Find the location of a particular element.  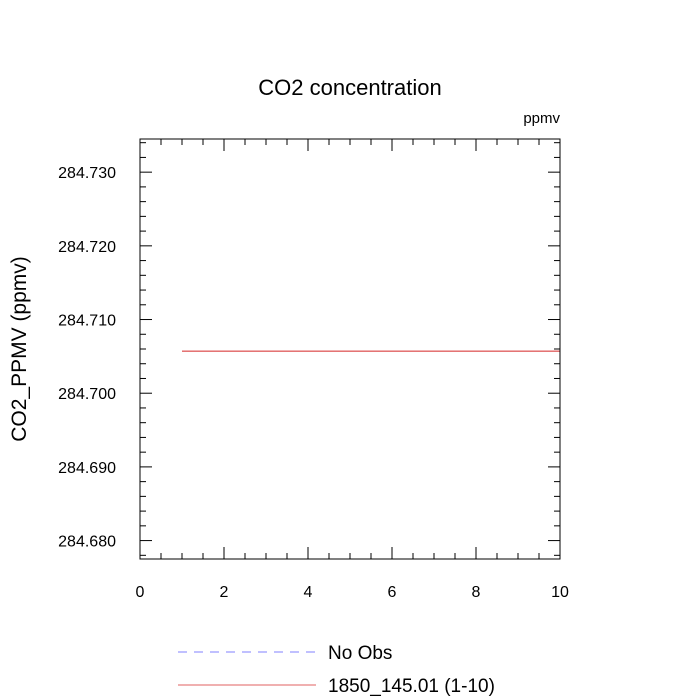

y-tick-label: 284.720 is located at coordinates (87, 247).